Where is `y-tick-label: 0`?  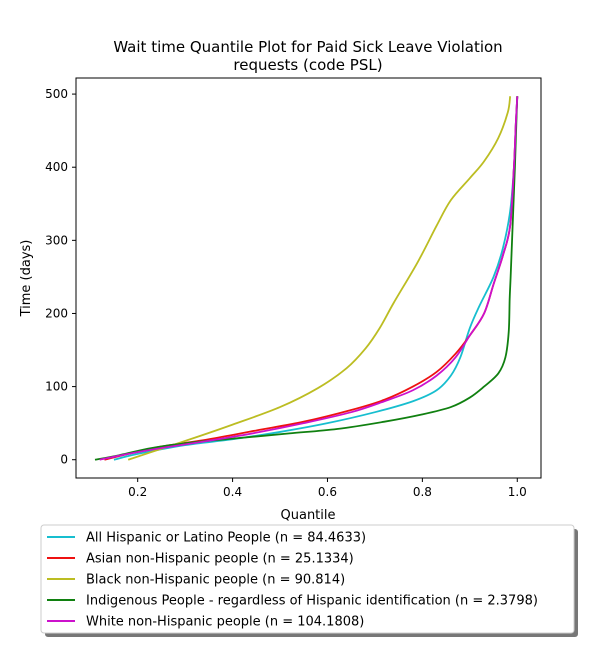
y-tick-label: 0 is located at coordinates (64, 460).